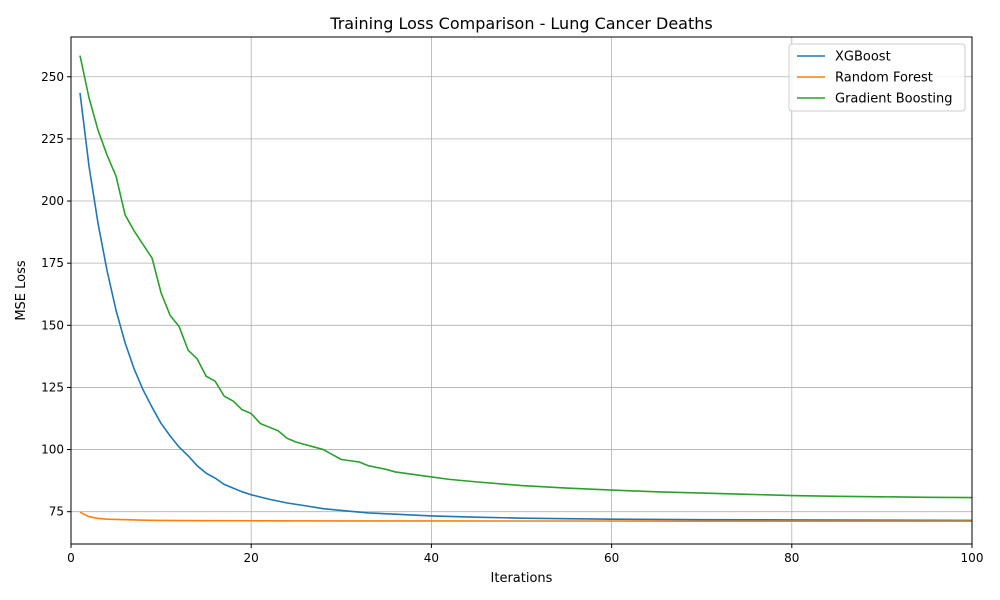  I want to click on x-tick-label: 20, so click(251, 558).